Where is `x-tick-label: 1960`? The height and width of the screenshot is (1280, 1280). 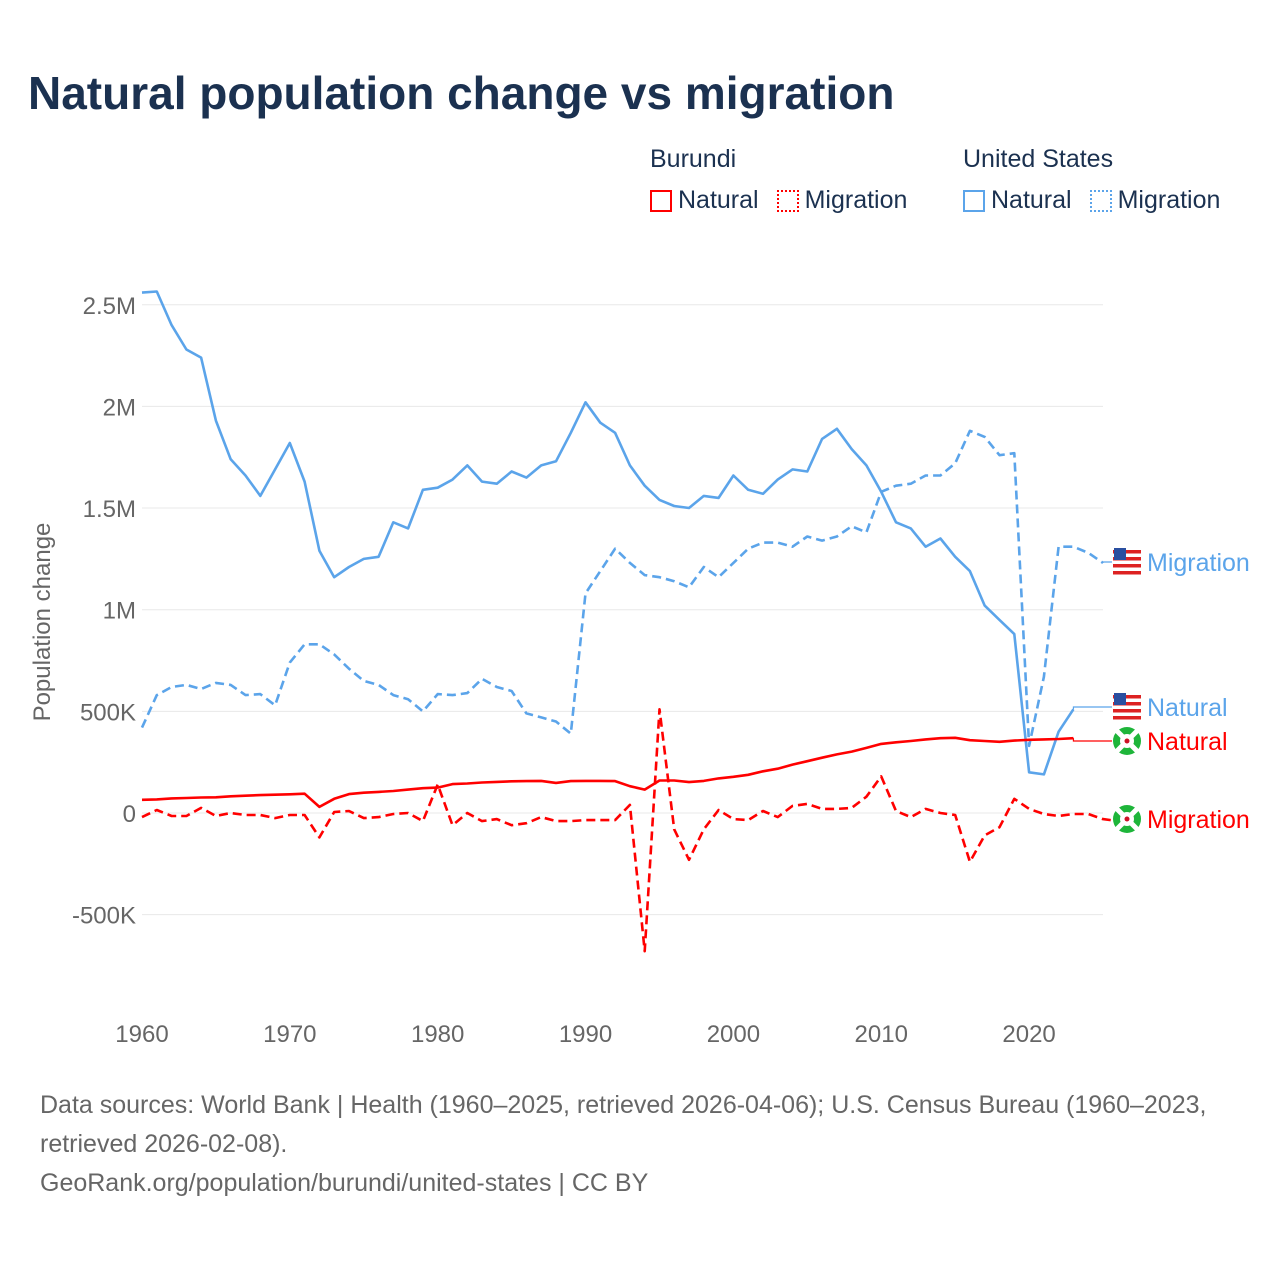 x-tick-label: 1960 is located at coordinates (141, 1034).